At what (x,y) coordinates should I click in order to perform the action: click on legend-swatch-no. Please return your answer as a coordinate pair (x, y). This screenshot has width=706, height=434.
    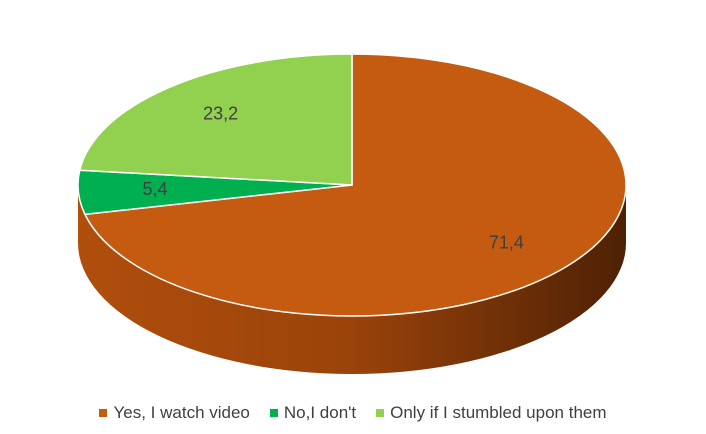
    Looking at the image, I should click on (273, 413).